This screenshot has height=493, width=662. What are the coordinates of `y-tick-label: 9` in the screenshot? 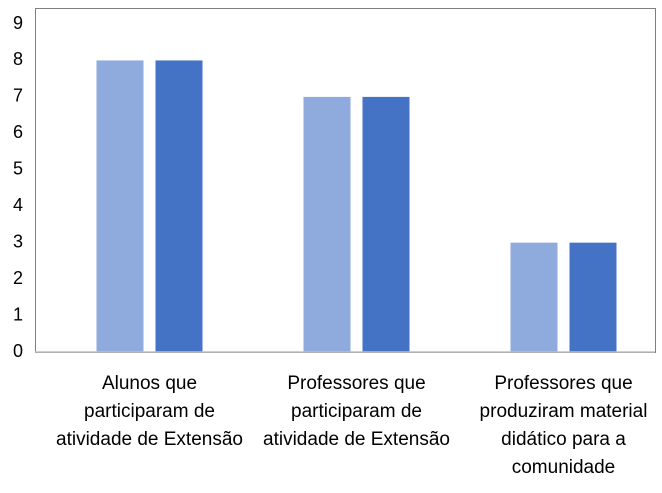 It's located at (18, 23).